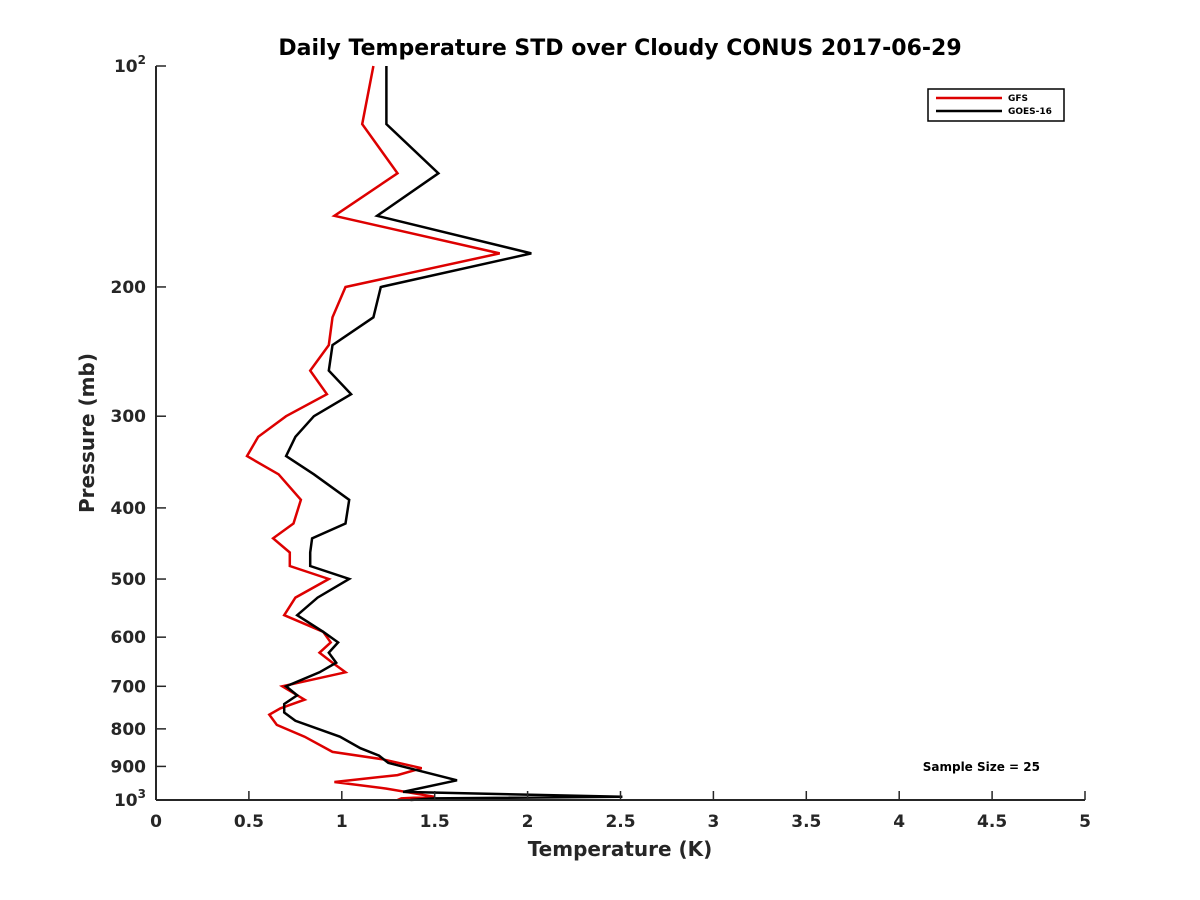 The width and height of the screenshot is (1200, 900). What do you see at coordinates (129, 687) in the screenshot?
I see `y-tick-label: 700` at bounding box center [129, 687].